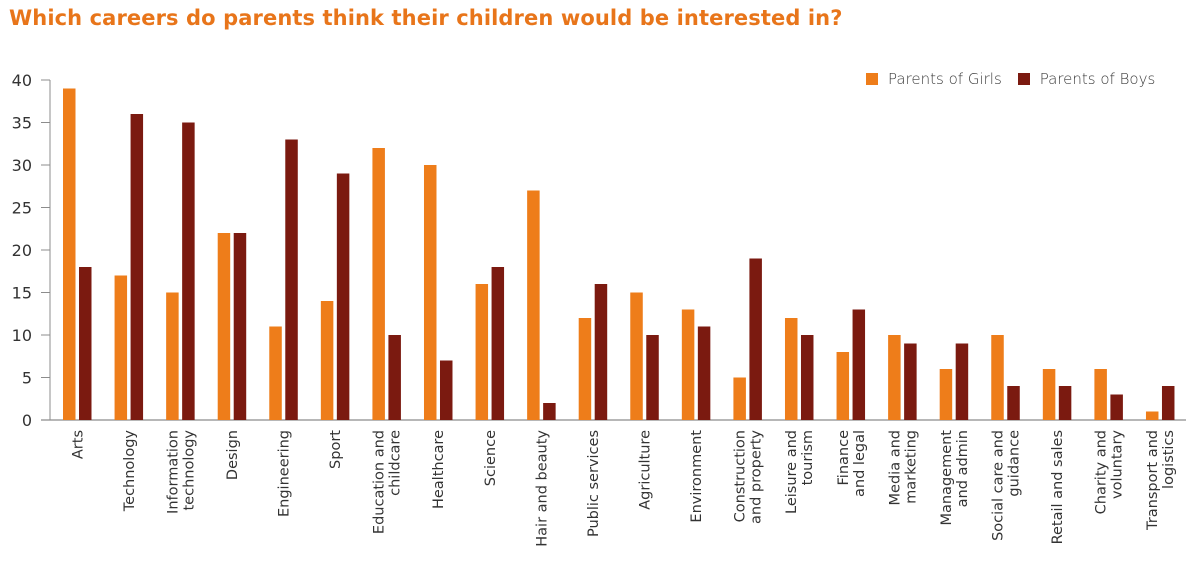 The image size is (1200, 571). I want to click on x-category-label: Charity and, so click(1102, 472).